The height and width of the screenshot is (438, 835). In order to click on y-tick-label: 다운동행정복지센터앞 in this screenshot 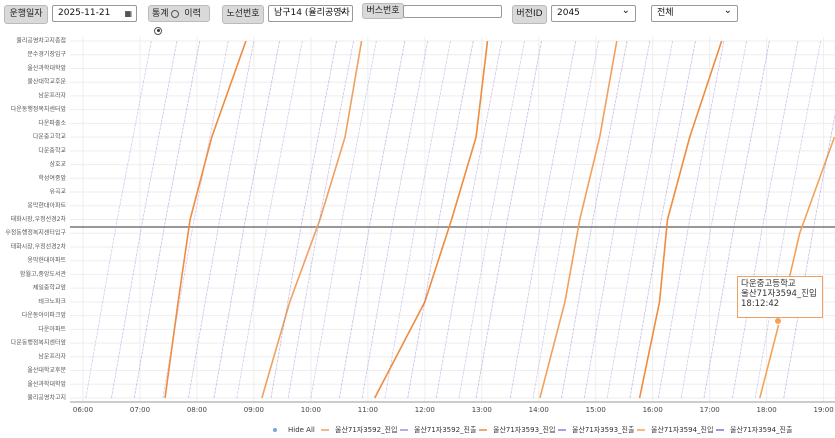, I will do `click(39, 343)`.